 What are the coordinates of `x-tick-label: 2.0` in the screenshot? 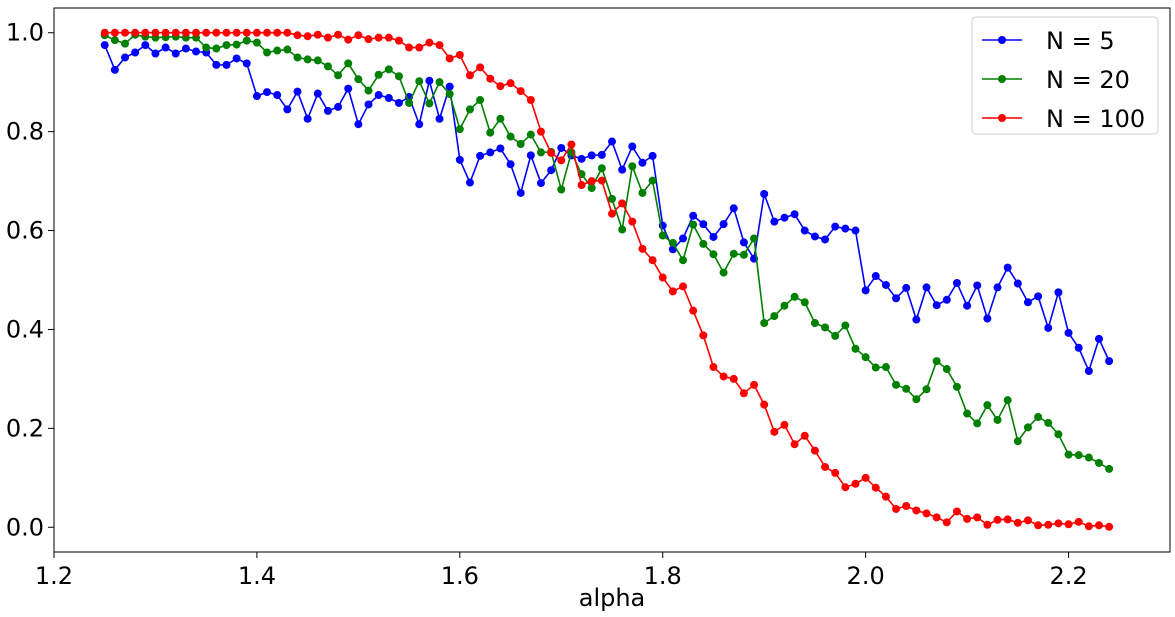 It's located at (866, 576).